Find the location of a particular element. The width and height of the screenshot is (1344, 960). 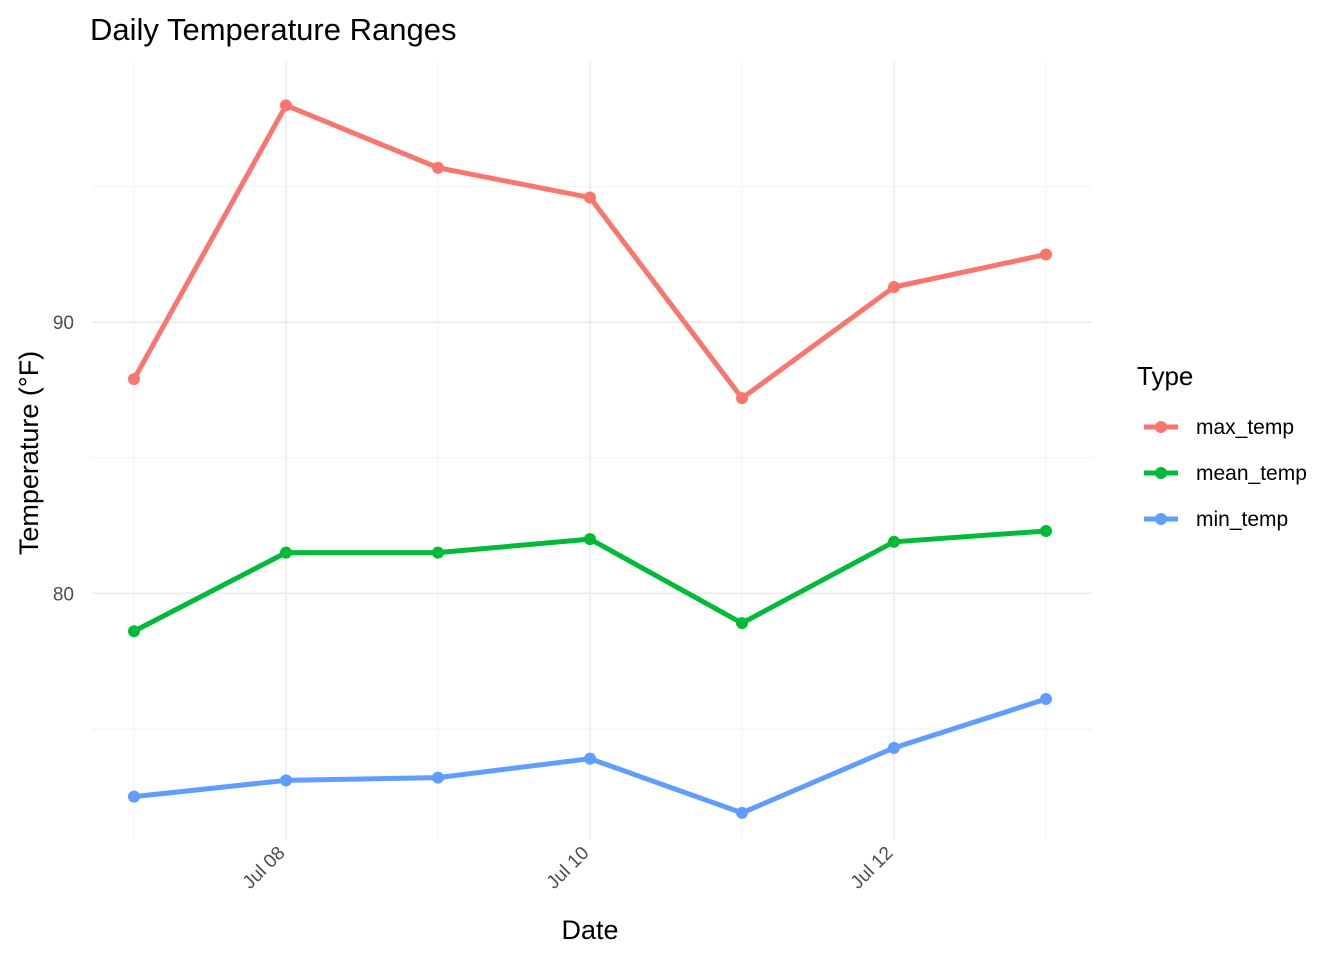

series-mean_temp is located at coordinates (590, 581).